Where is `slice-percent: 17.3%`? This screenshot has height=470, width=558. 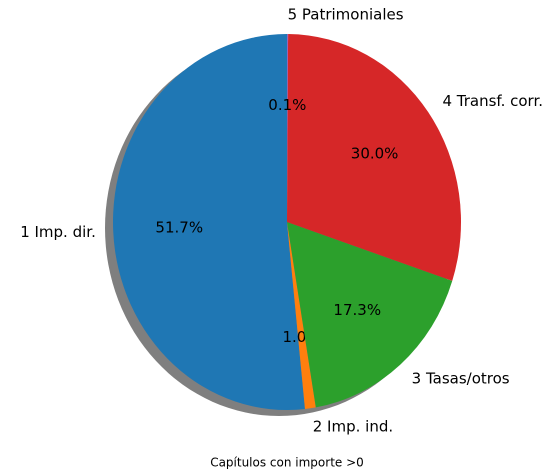 slice-percent: 17.3% is located at coordinates (357, 310).